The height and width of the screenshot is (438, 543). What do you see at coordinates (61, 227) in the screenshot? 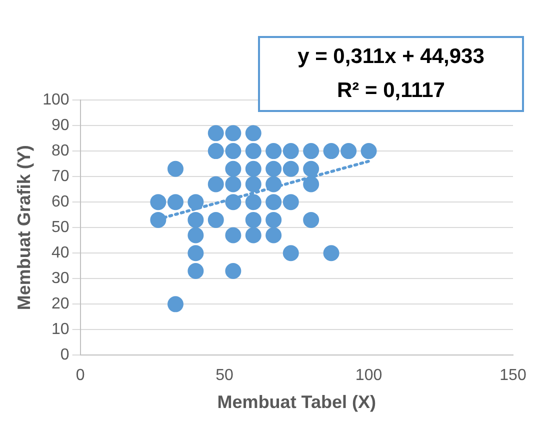
I see `y-tick-label: 50` at bounding box center [61, 227].